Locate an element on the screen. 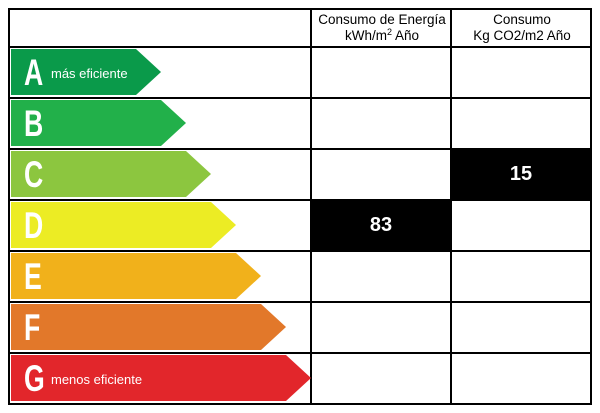 The image size is (600, 413). co2-header-unit: Kg CO2/m2 Año is located at coordinates (522, 35).